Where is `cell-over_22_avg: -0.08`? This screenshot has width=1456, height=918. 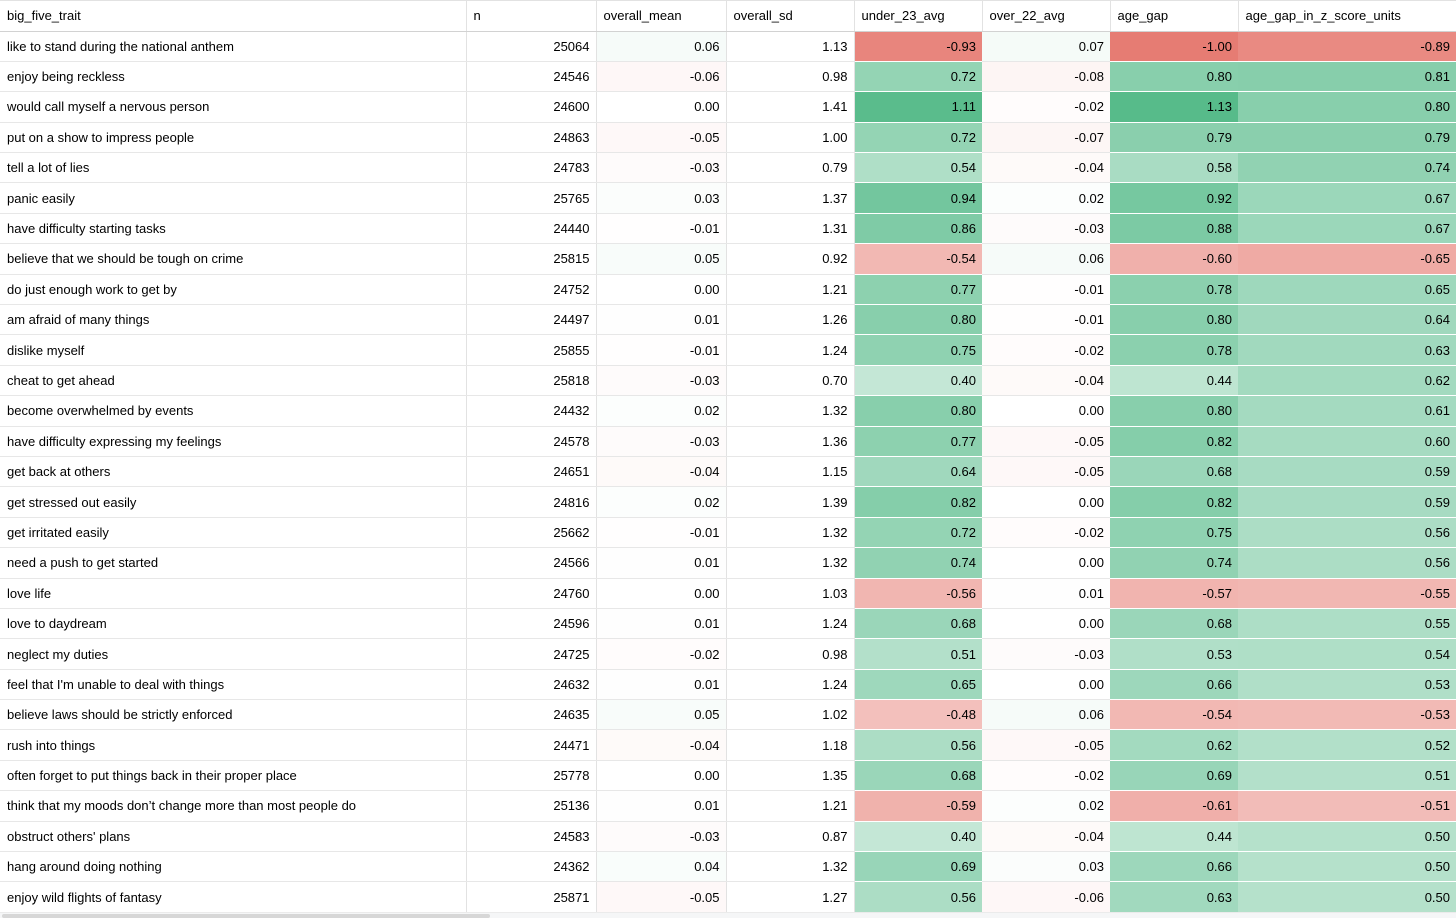 cell-over_22_avg: -0.08 is located at coordinates (1046, 77).